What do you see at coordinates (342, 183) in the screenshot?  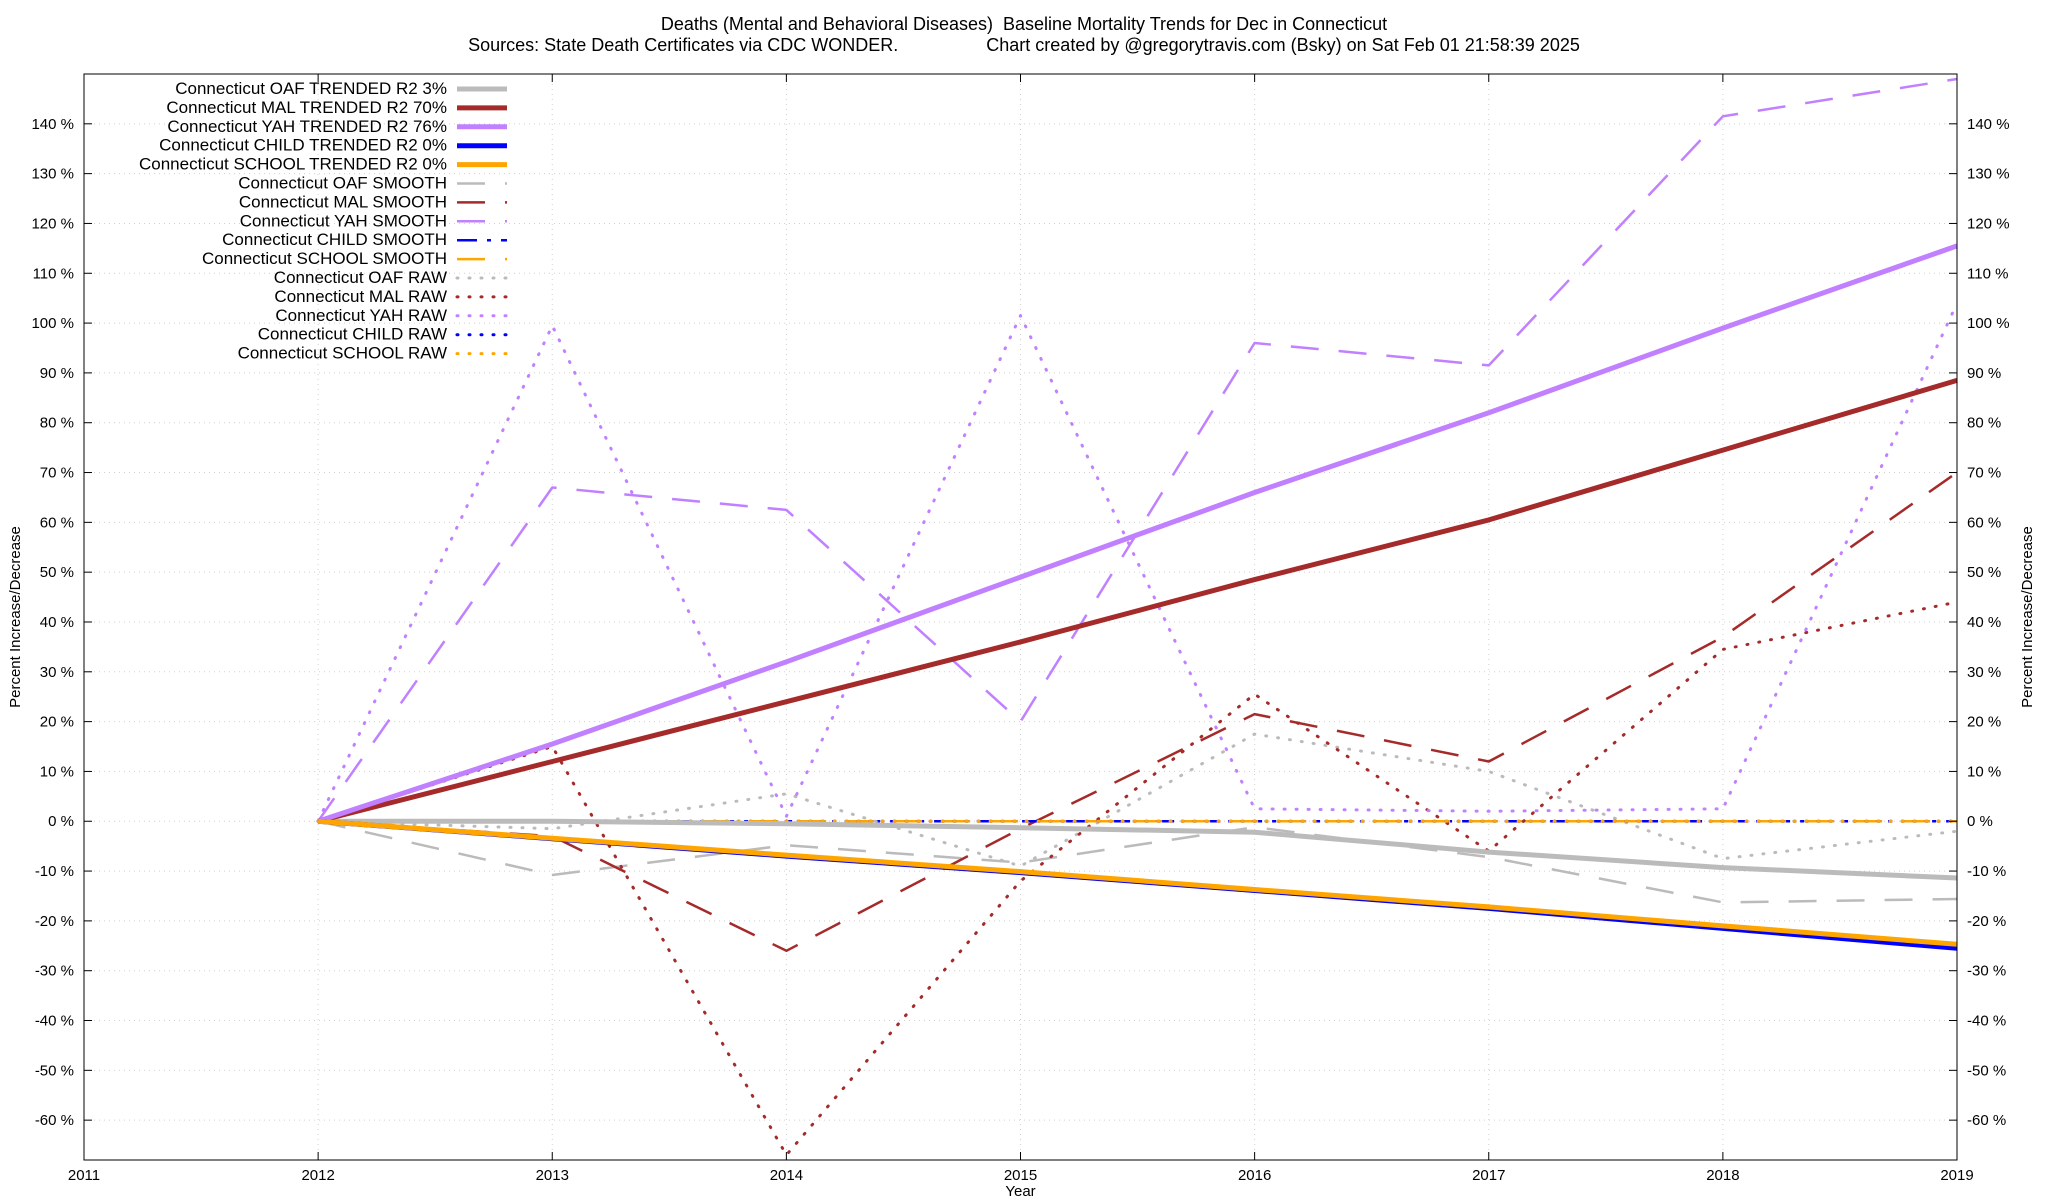 I see `legend-label: Connecticut OAF SMOOTH` at bounding box center [342, 183].